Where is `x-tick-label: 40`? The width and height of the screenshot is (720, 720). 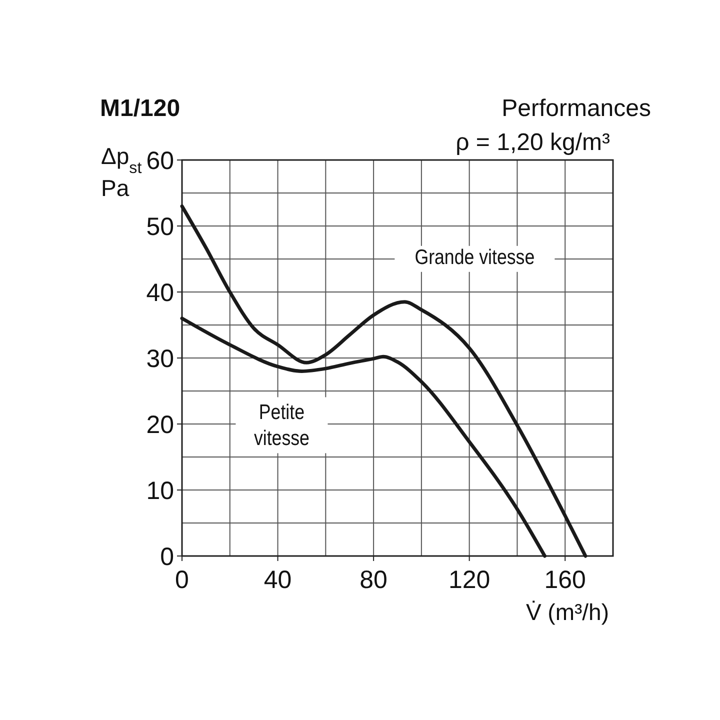
x-tick-label: 40 is located at coordinates (278, 580).